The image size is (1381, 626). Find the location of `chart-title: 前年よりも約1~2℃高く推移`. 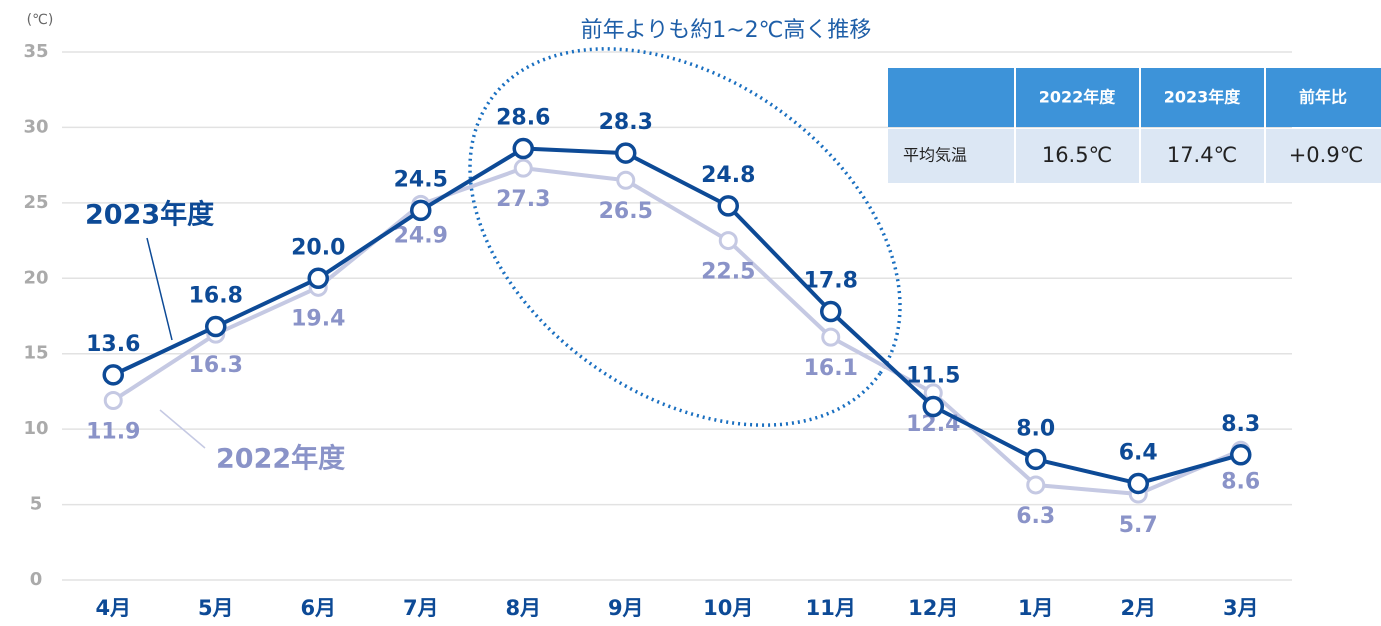

chart-title: 前年よりも約1~2℃高く推移 is located at coordinates (726, 30).